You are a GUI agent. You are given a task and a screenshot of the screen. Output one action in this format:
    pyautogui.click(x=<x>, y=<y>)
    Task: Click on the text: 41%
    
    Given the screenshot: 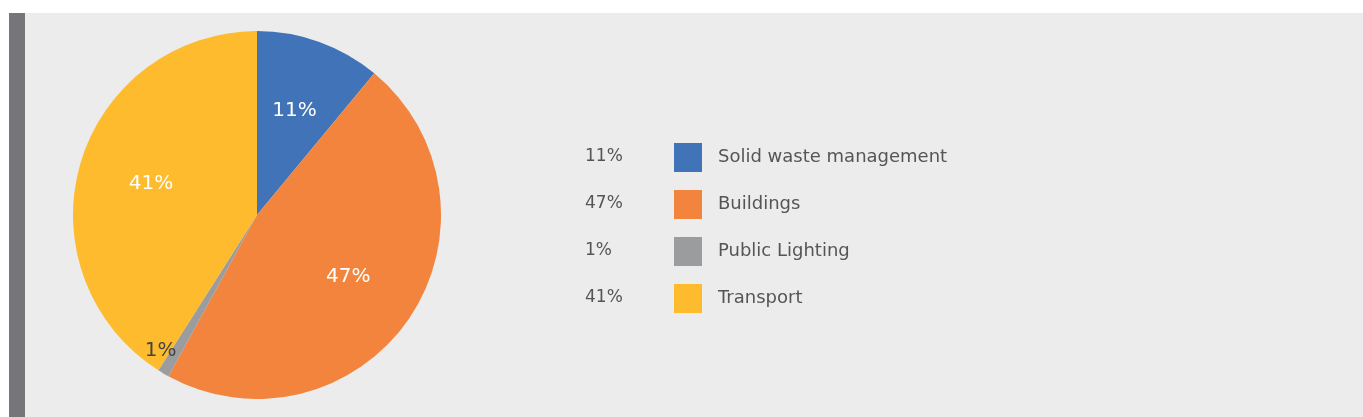 What is the action you would take?
    pyautogui.click(x=604, y=296)
    